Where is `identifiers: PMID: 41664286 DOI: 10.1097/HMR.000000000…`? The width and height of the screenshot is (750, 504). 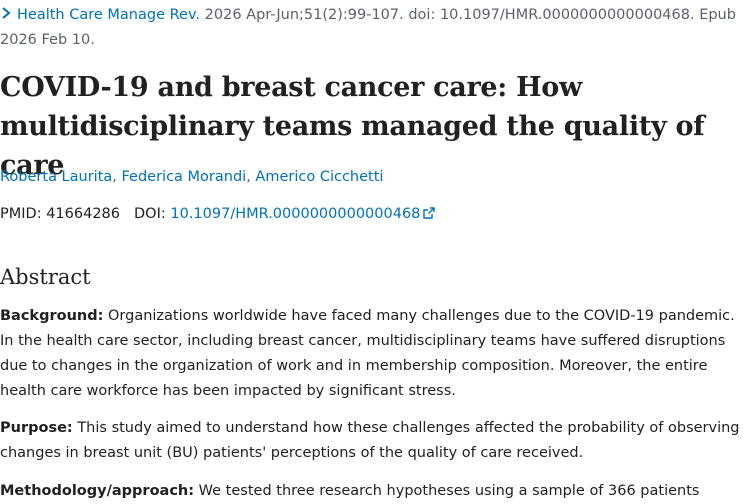 identifiers: PMID: 41664286 DOI: 10.1097/HMR.000000000… is located at coordinates (218, 214).